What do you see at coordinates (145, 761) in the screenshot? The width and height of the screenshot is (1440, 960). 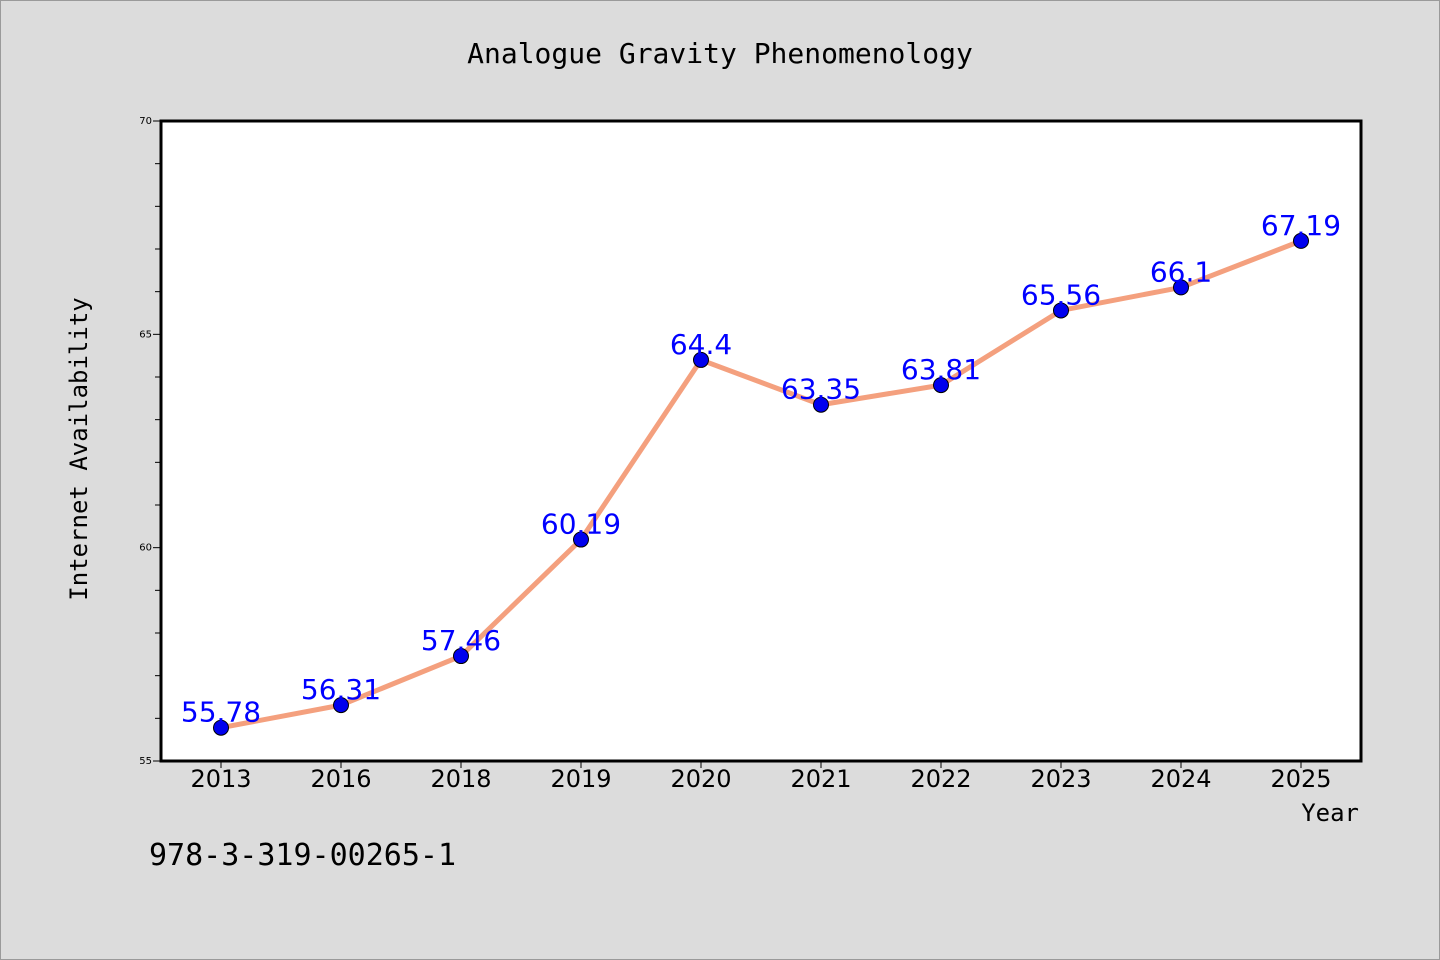 I see `y-tick-label: 55` at bounding box center [145, 761].